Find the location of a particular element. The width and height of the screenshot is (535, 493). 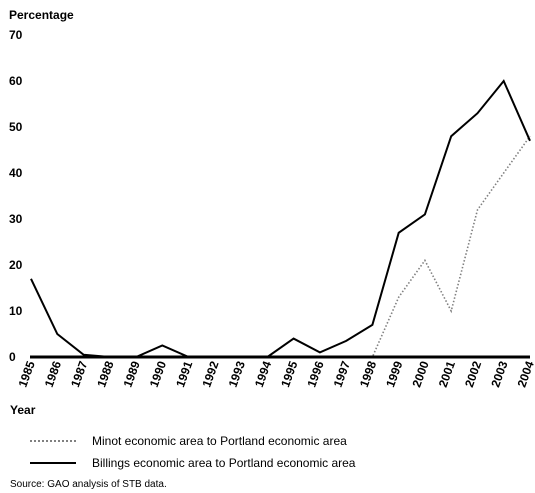

source-note: Source: GAO analysis of STB data. is located at coordinates (88, 484).